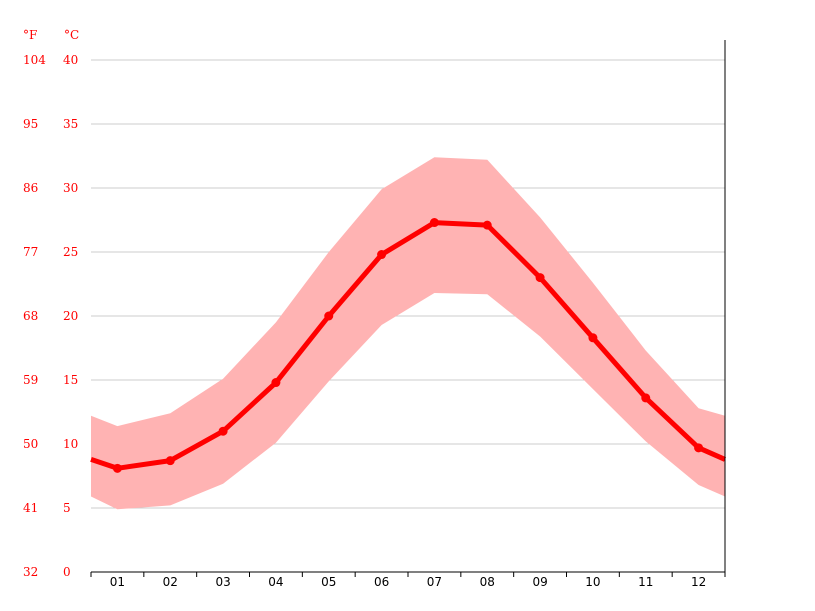 The image size is (815, 611). What do you see at coordinates (117, 582) in the screenshot?
I see `x-tick-label: 01` at bounding box center [117, 582].